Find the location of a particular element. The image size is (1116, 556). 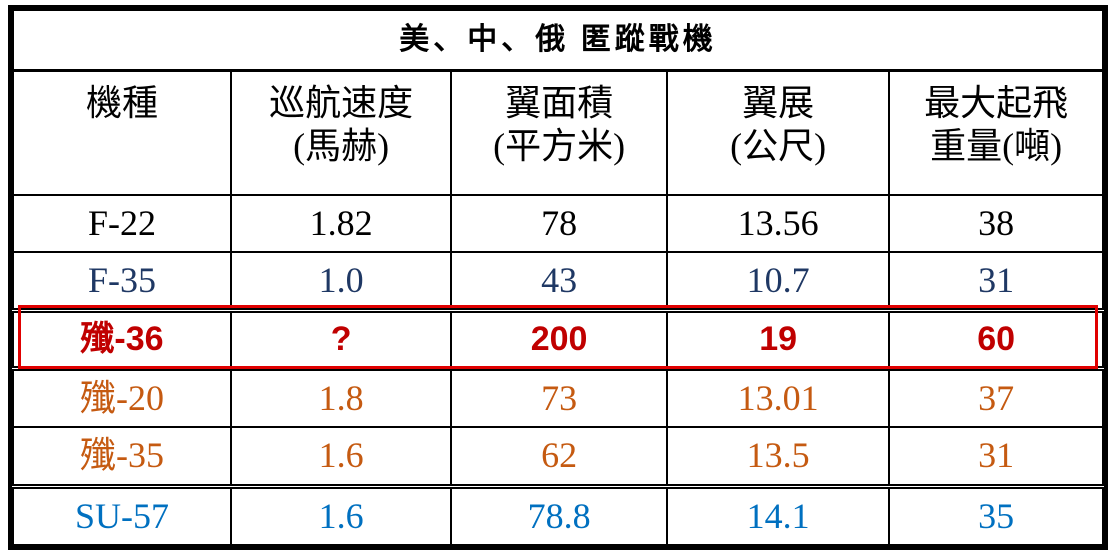

header-cell: 最大起飛 重量(噸) is located at coordinates (996, 132).